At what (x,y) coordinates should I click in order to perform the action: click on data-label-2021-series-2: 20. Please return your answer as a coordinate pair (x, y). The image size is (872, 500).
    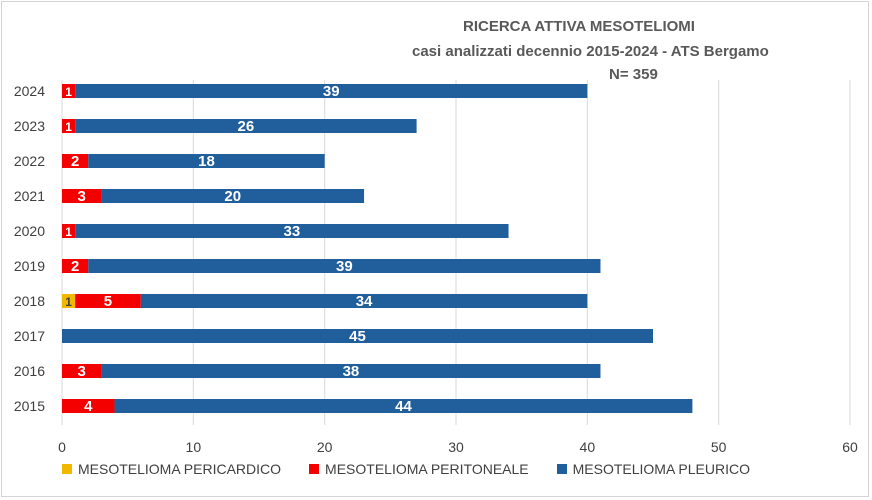
    Looking at the image, I should click on (232, 196).